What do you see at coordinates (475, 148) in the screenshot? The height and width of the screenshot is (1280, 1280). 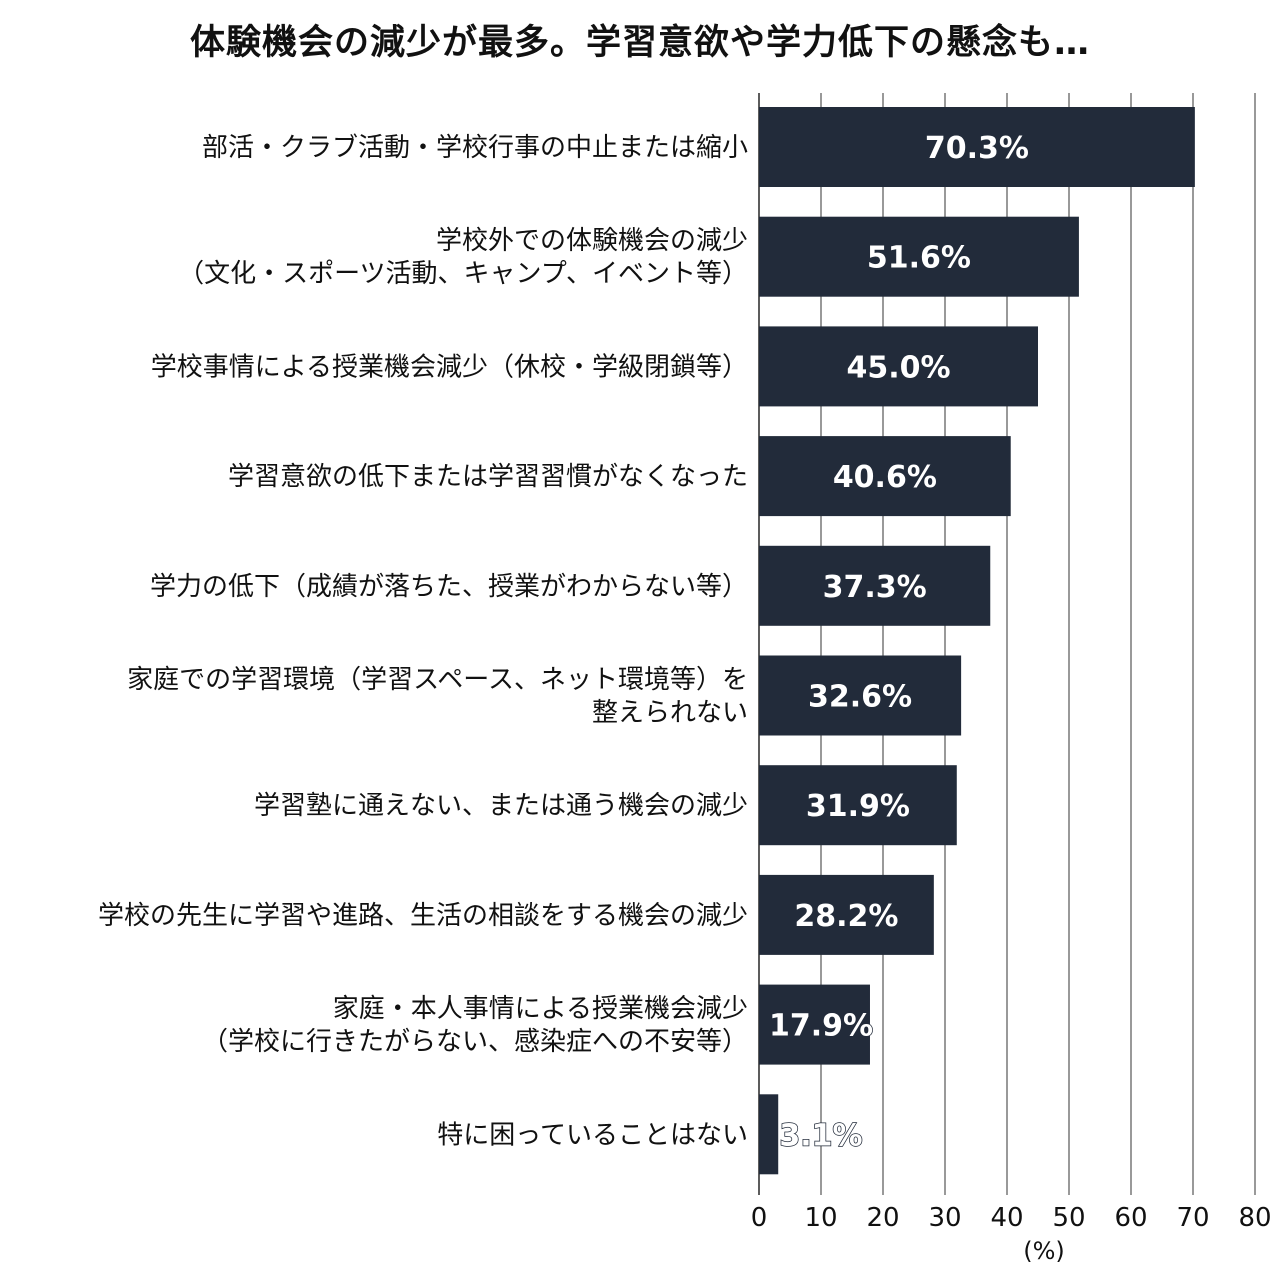 I see `category-label: 部活・クラブ活動・学校行事の中止または縮小` at bounding box center [475, 148].